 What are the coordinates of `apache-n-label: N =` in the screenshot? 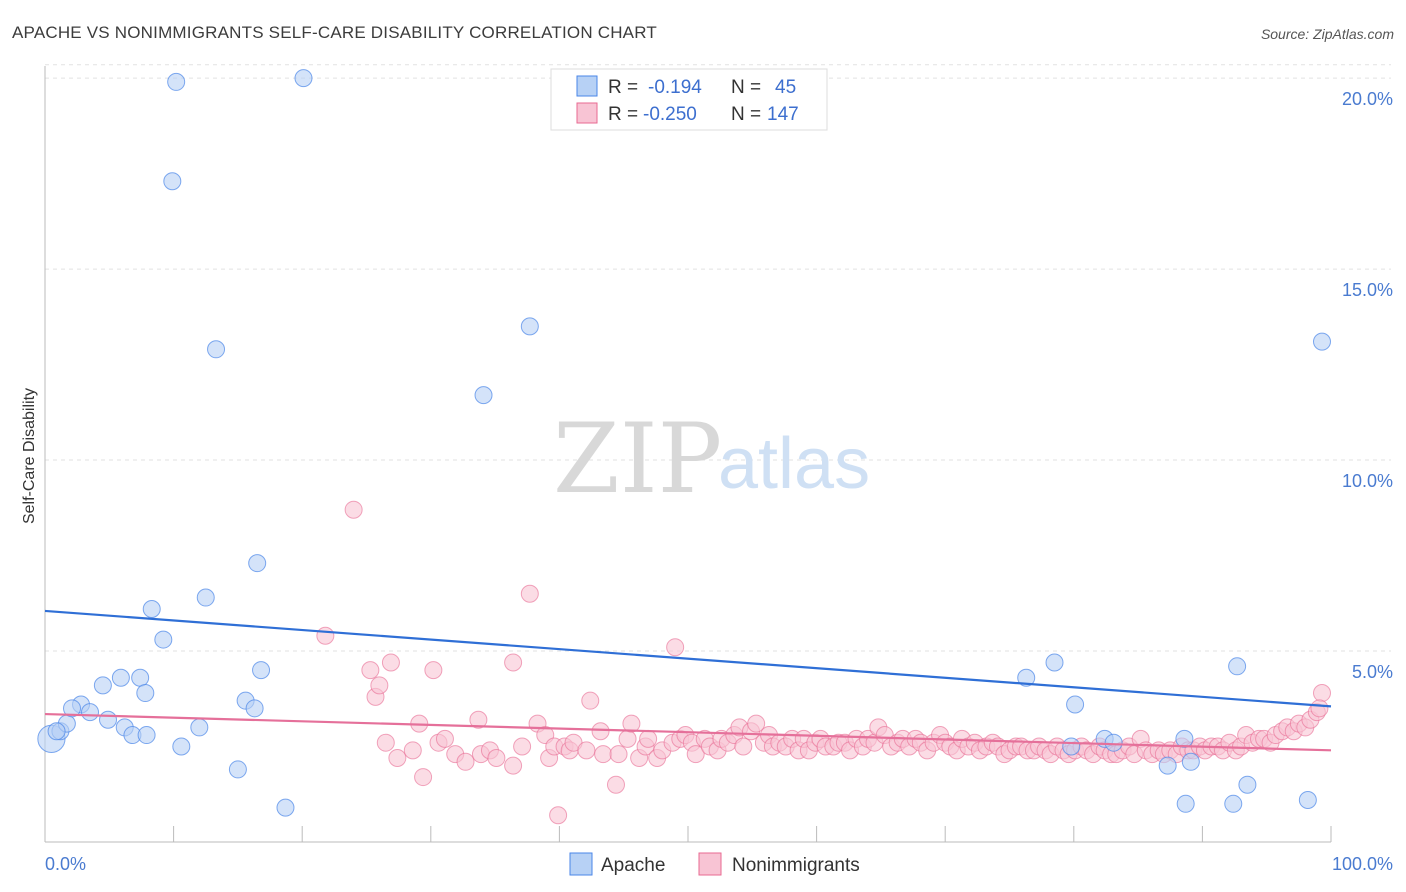 It's located at (746, 87).